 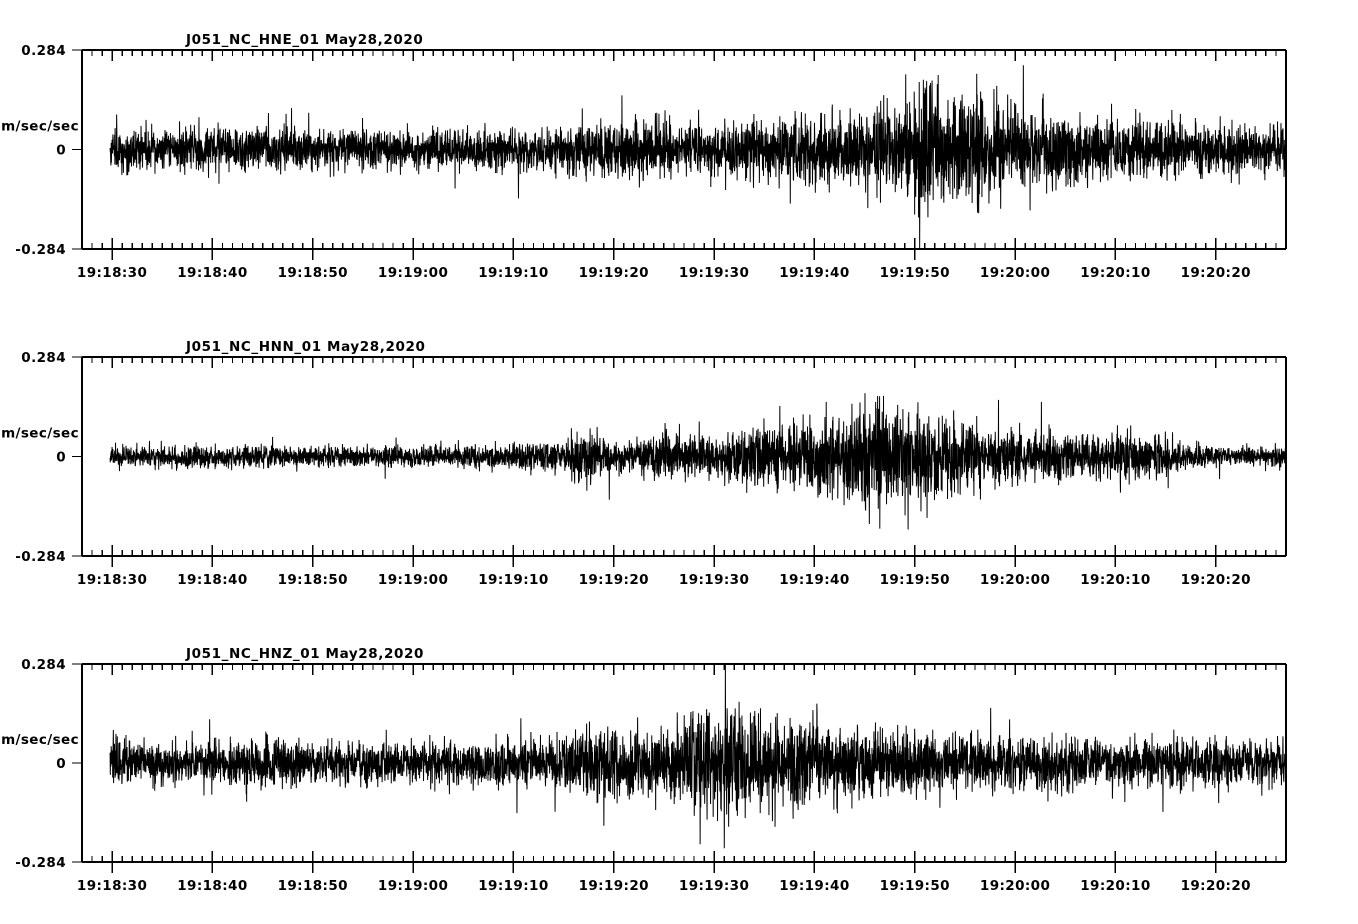 What do you see at coordinates (304, 654) in the screenshot?
I see `panel-title: J051_NC_HNZ_01 May28,2020` at bounding box center [304, 654].